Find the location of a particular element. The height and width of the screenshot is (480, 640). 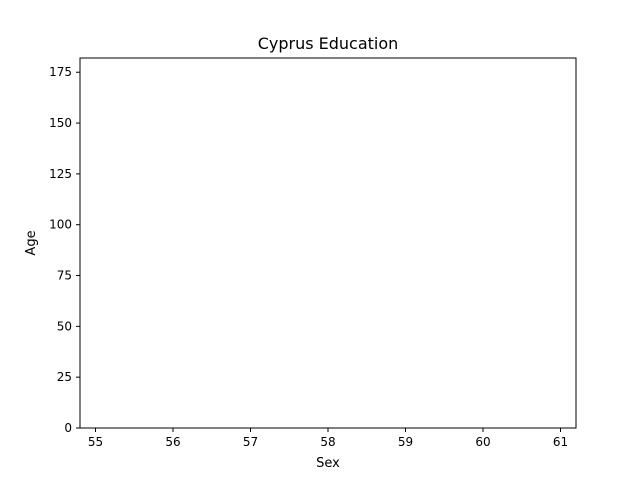

x-axis-label: Sex is located at coordinates (328, 463).